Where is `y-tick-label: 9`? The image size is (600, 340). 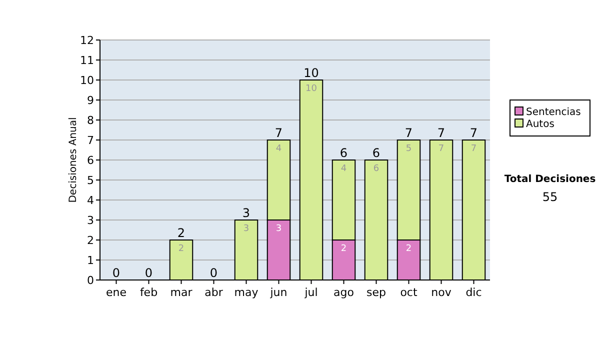
y-tick-label: 9 is located at coordinates (90, 100).